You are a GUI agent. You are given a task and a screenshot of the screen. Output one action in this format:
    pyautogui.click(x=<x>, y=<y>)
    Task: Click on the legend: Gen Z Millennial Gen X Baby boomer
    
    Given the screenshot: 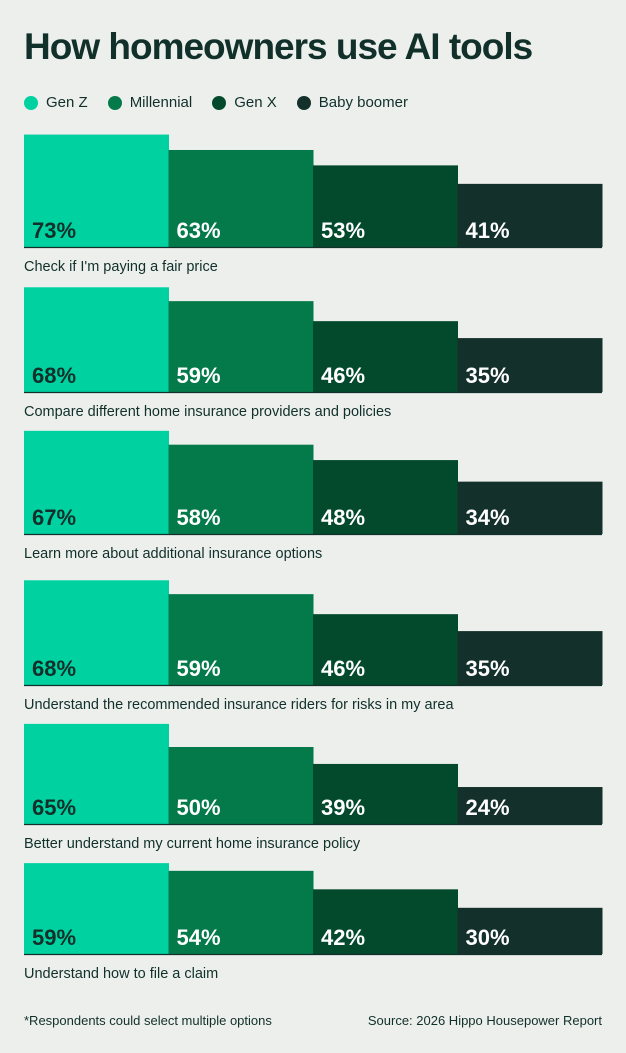 What is the action you would take?
    pyautogui.click(x=216, y=102)
    